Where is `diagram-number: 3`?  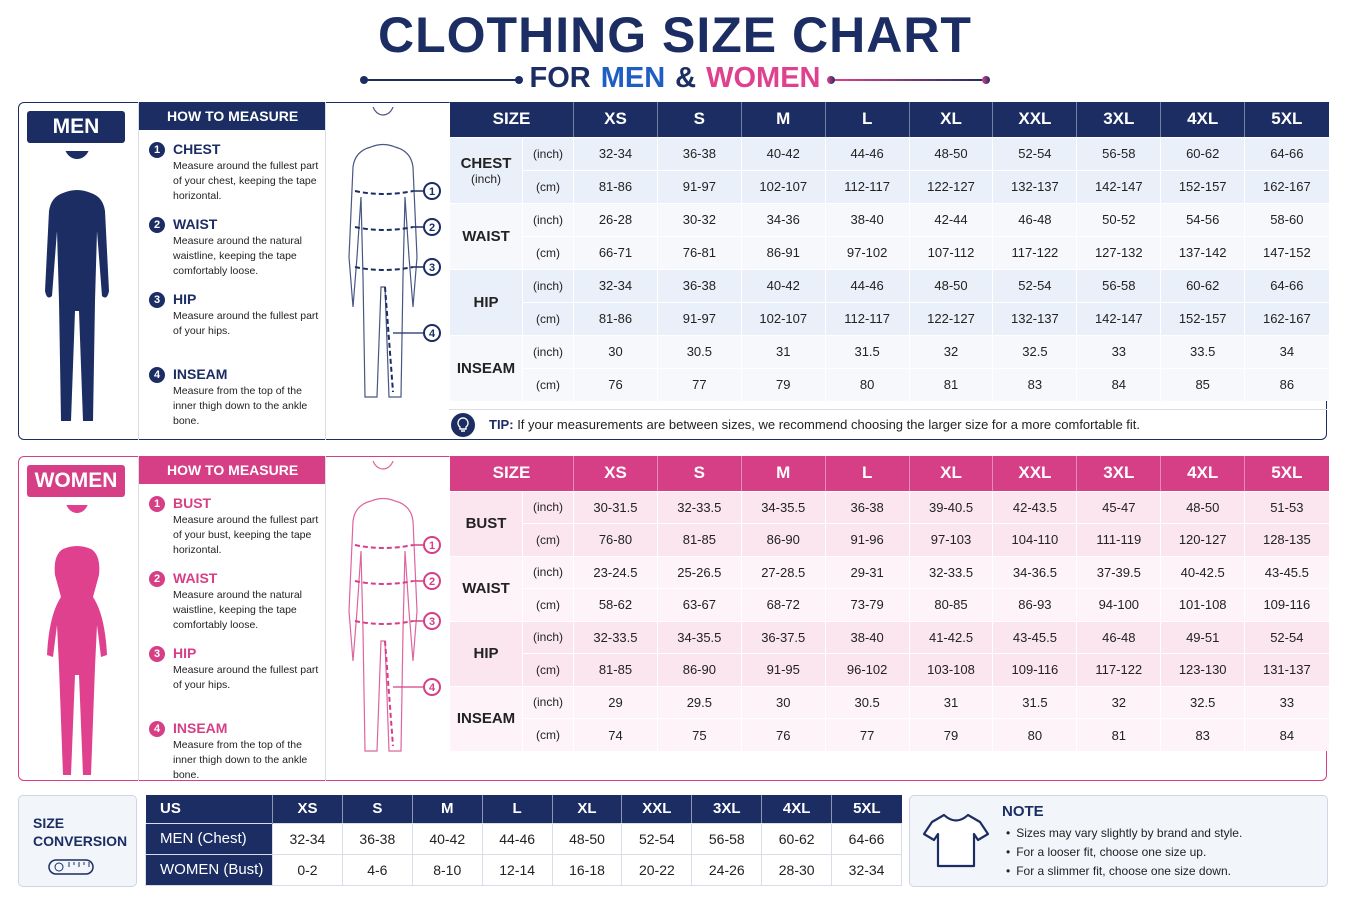
diagram-number: 3 is located at coordinates (432, 268).